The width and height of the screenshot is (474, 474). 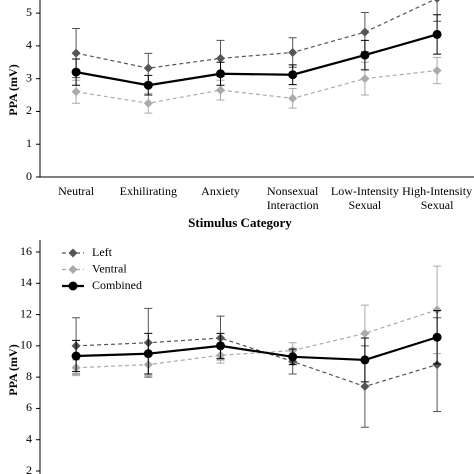 I want to click on y-tick-label: 14, so click(x=26, y=282).